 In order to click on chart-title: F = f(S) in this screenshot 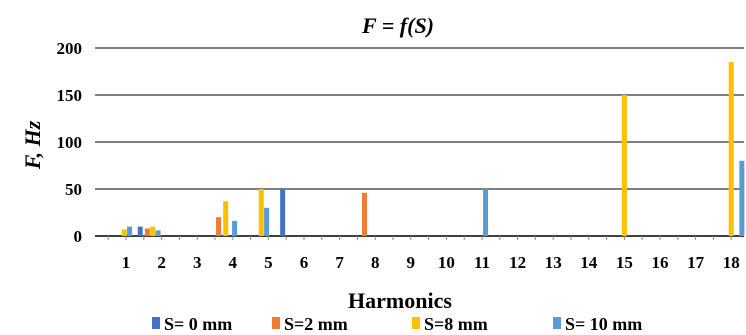, I will do `click(397, 25)`.